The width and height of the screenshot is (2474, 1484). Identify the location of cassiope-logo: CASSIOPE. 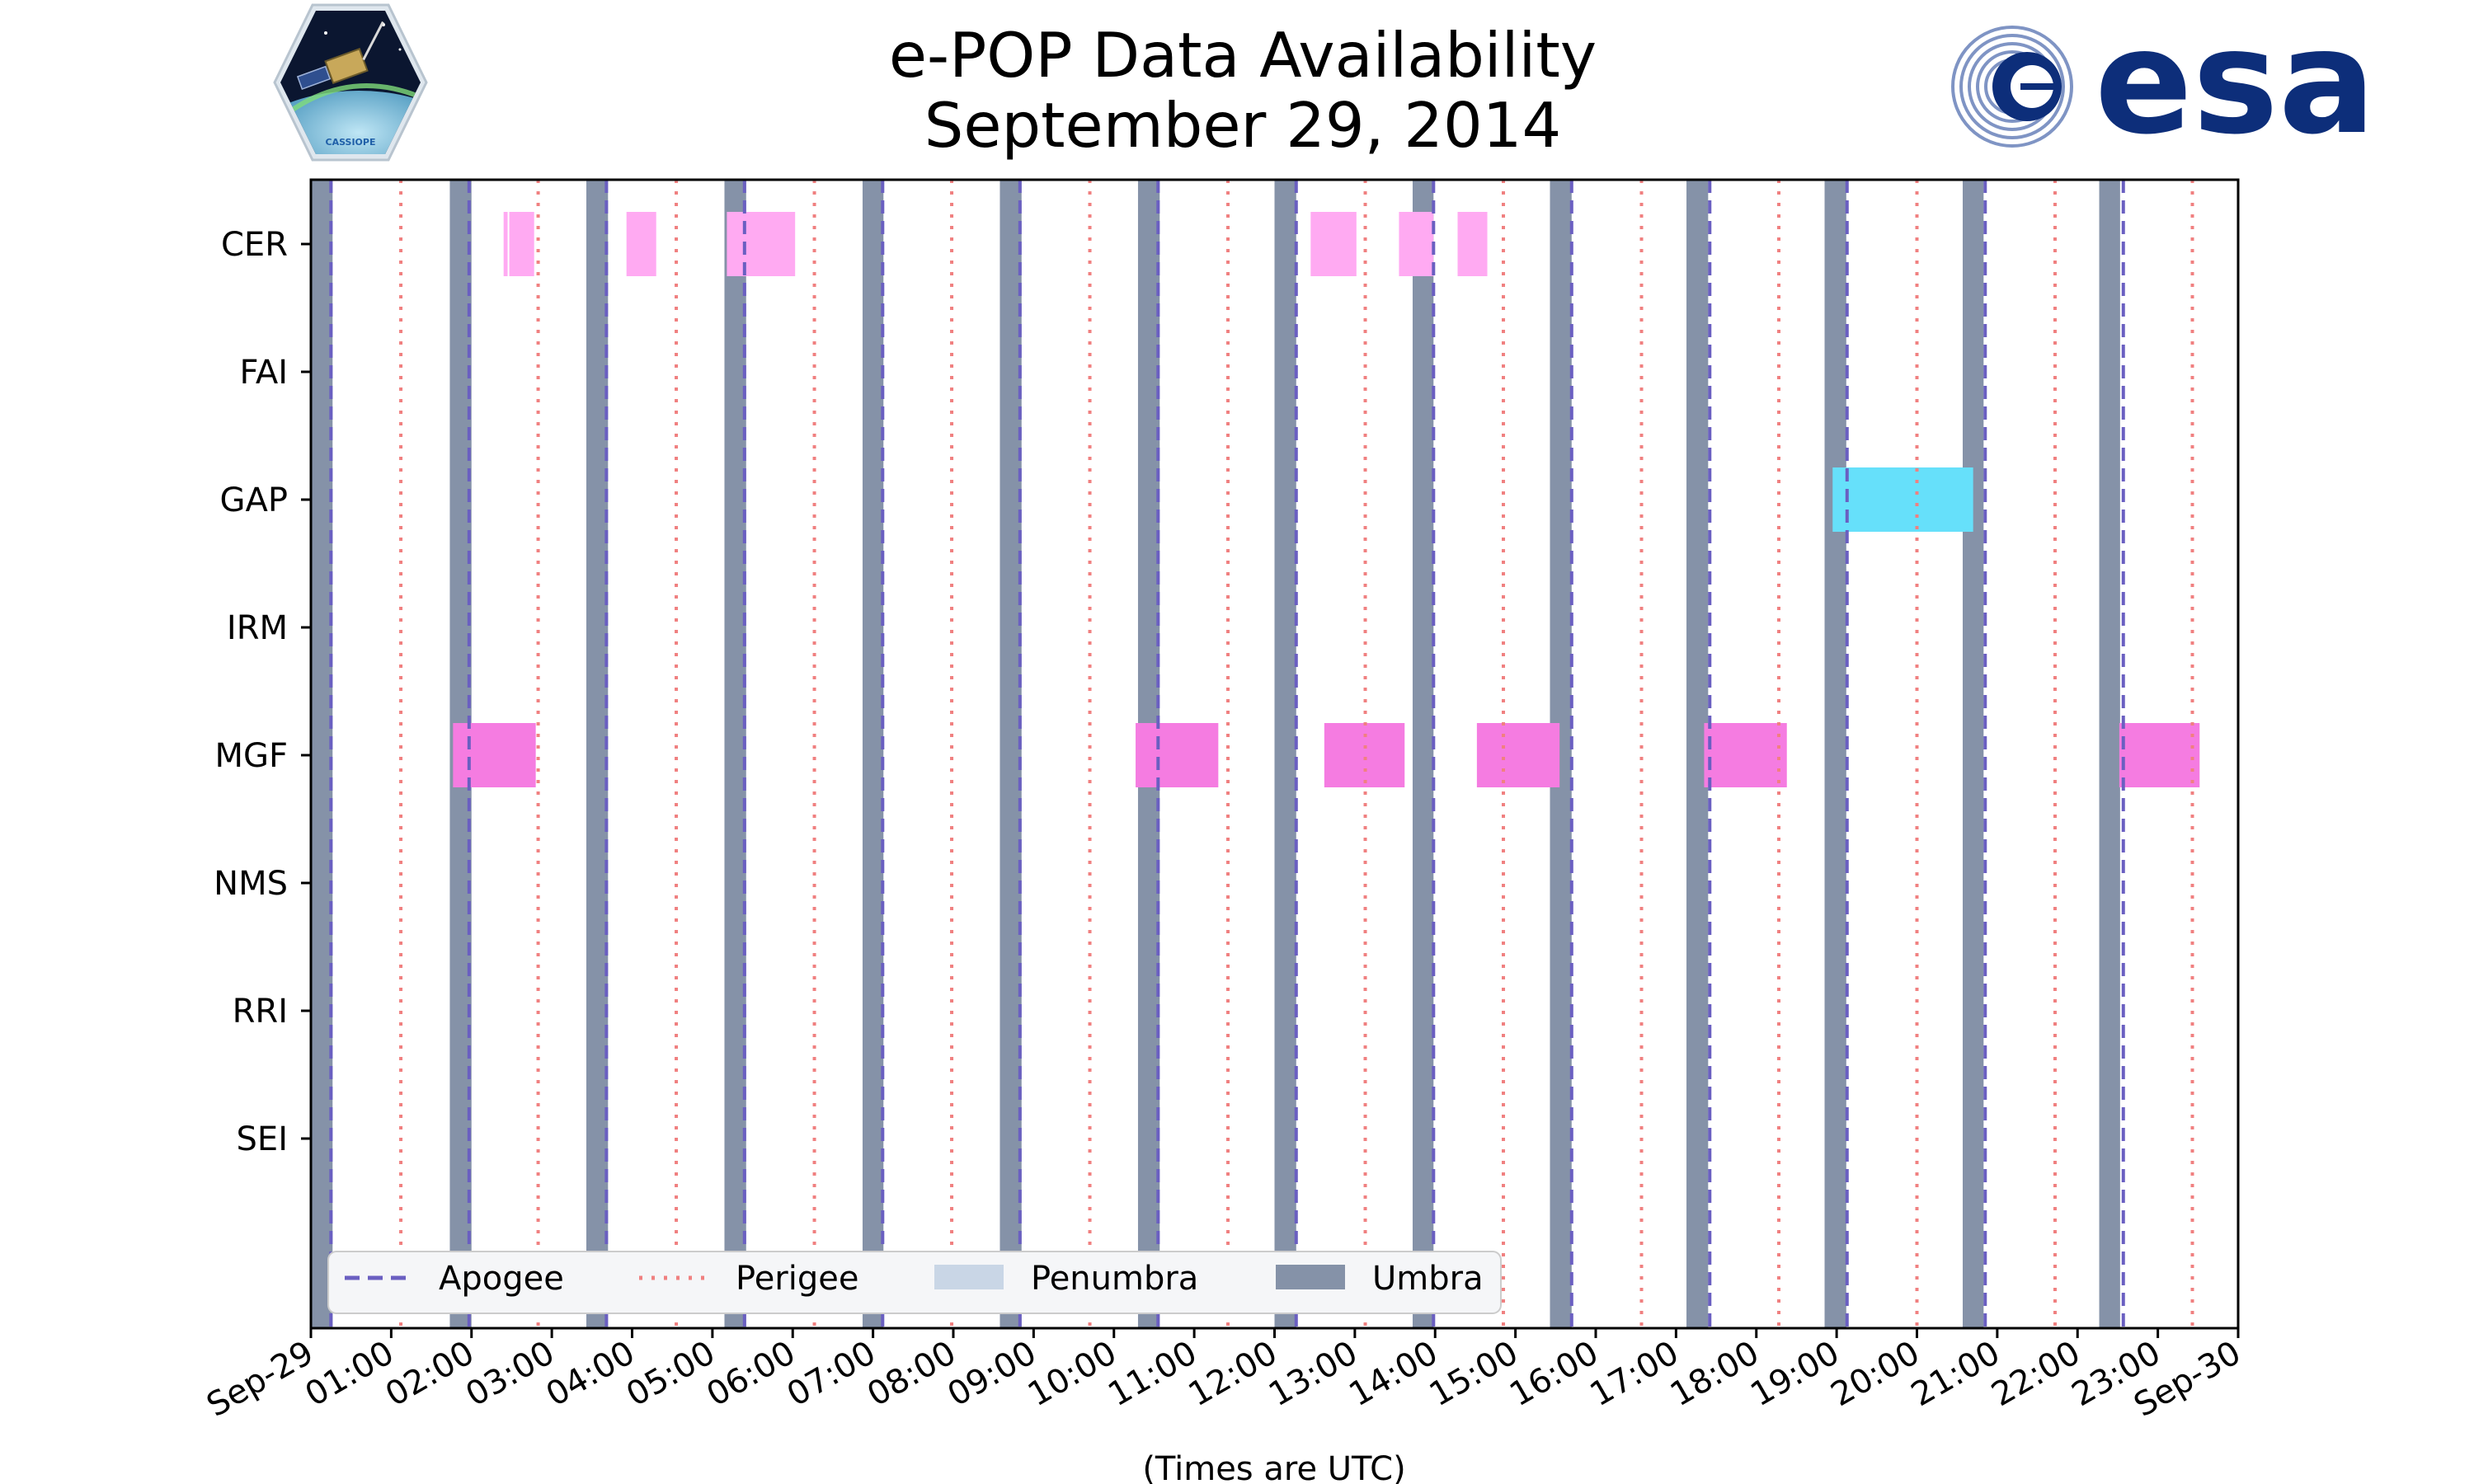
(350, 82).